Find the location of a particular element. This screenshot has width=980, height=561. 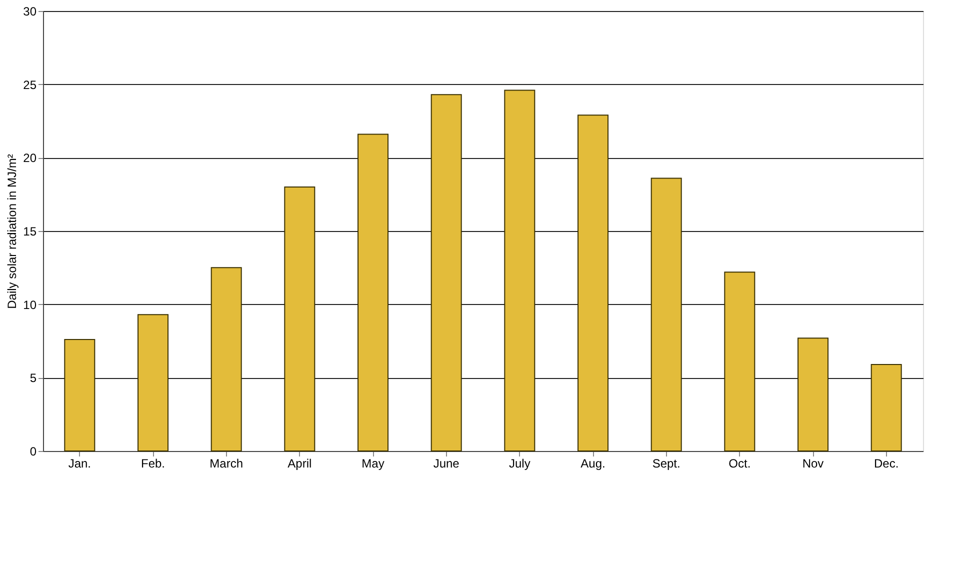

y-tick-label: 0 is located at coordinates (33, 451).